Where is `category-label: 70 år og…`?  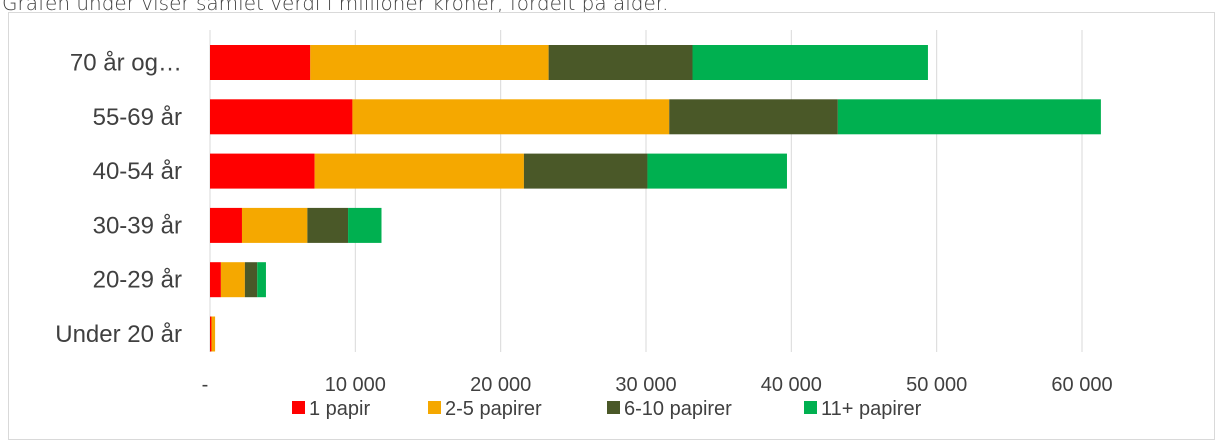 category-label: 70 år og… is located at coordinates (126, 63).